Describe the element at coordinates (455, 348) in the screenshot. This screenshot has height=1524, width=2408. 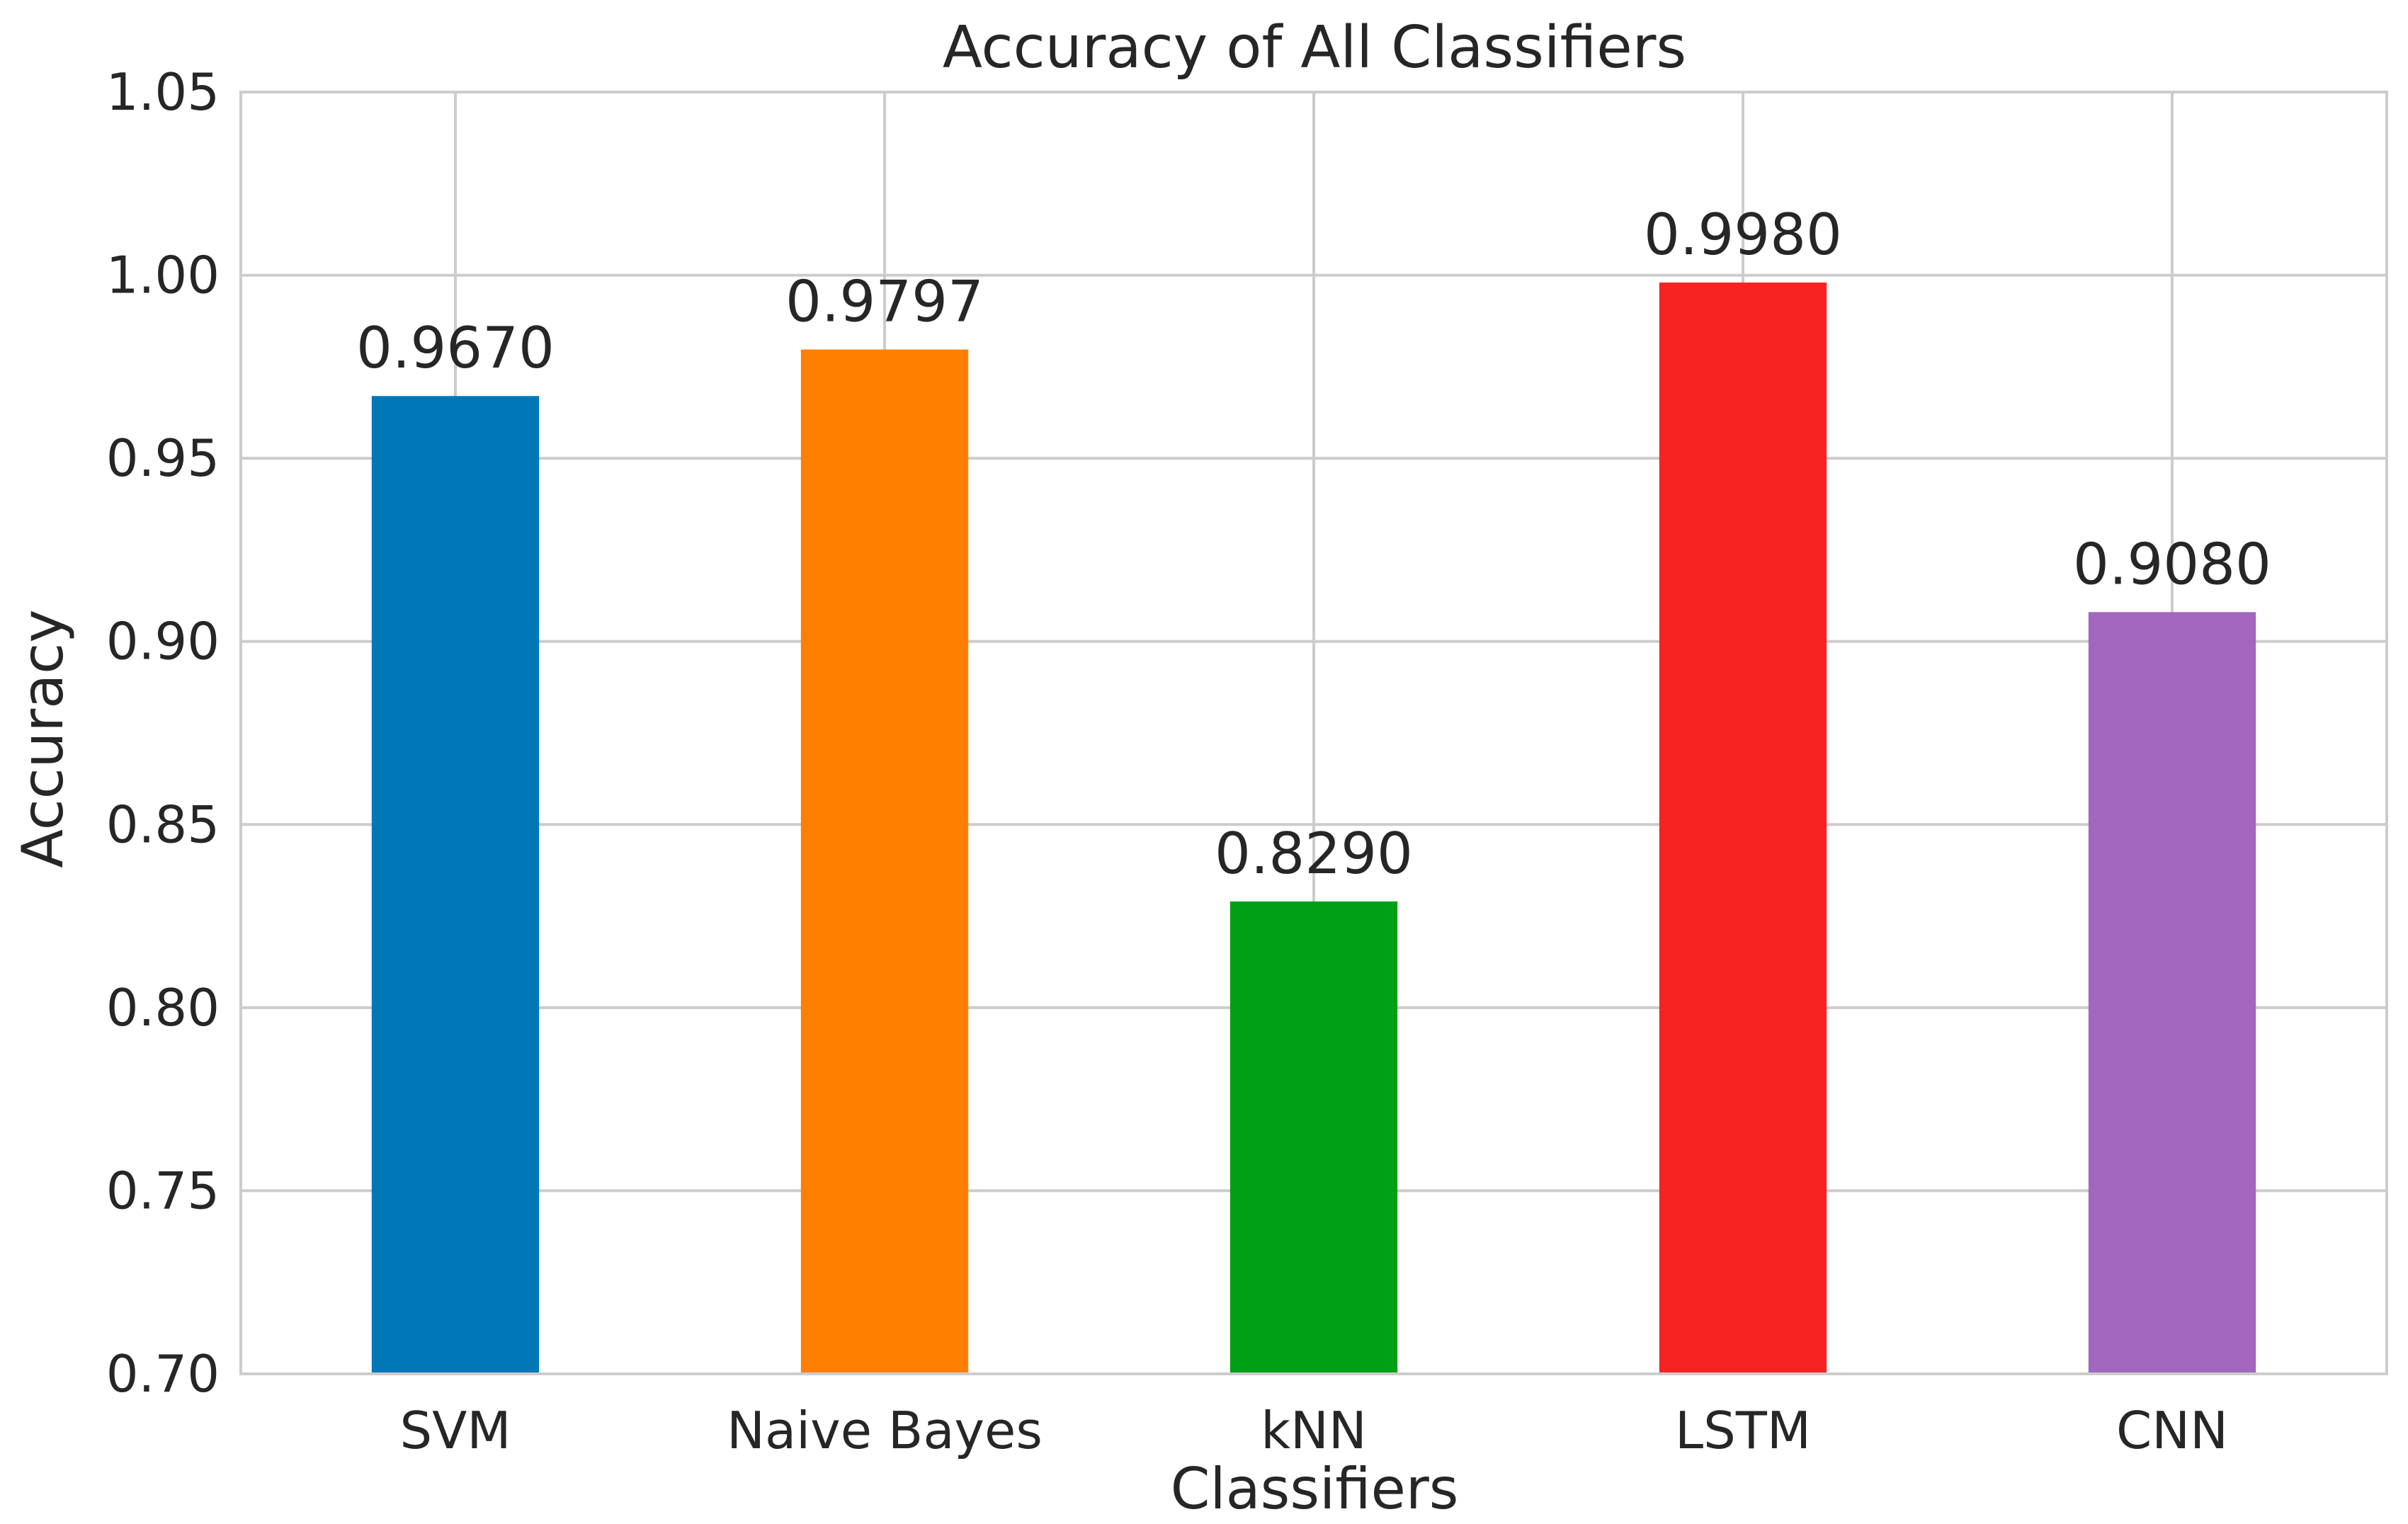
I see `data-label: 0.9670` at that location.